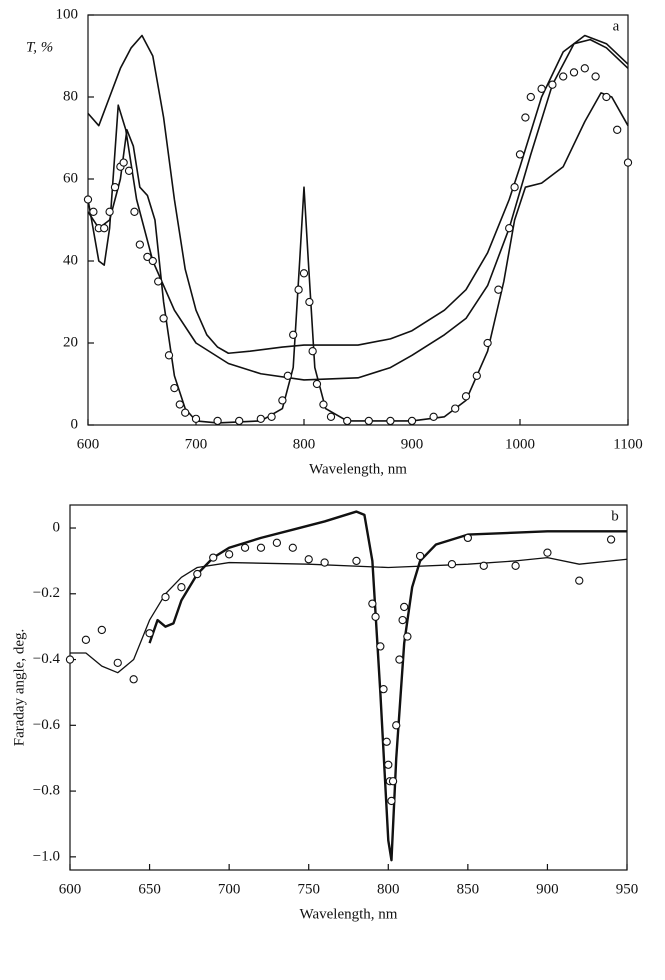 The height and width of the screenshot is (980, 665). Describe the element at coordinates (615, 516) in the screenshot. I see `panel-label: b` at that location.